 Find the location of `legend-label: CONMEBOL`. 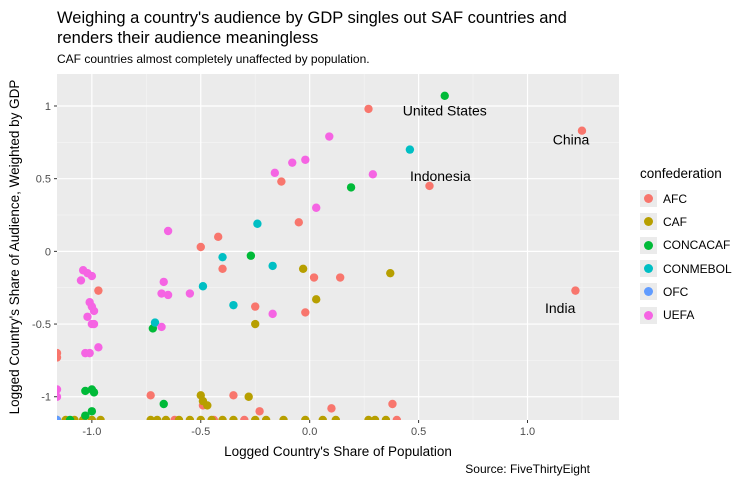

legend-label: CONMEBOL is located at coordinates (697, 268).